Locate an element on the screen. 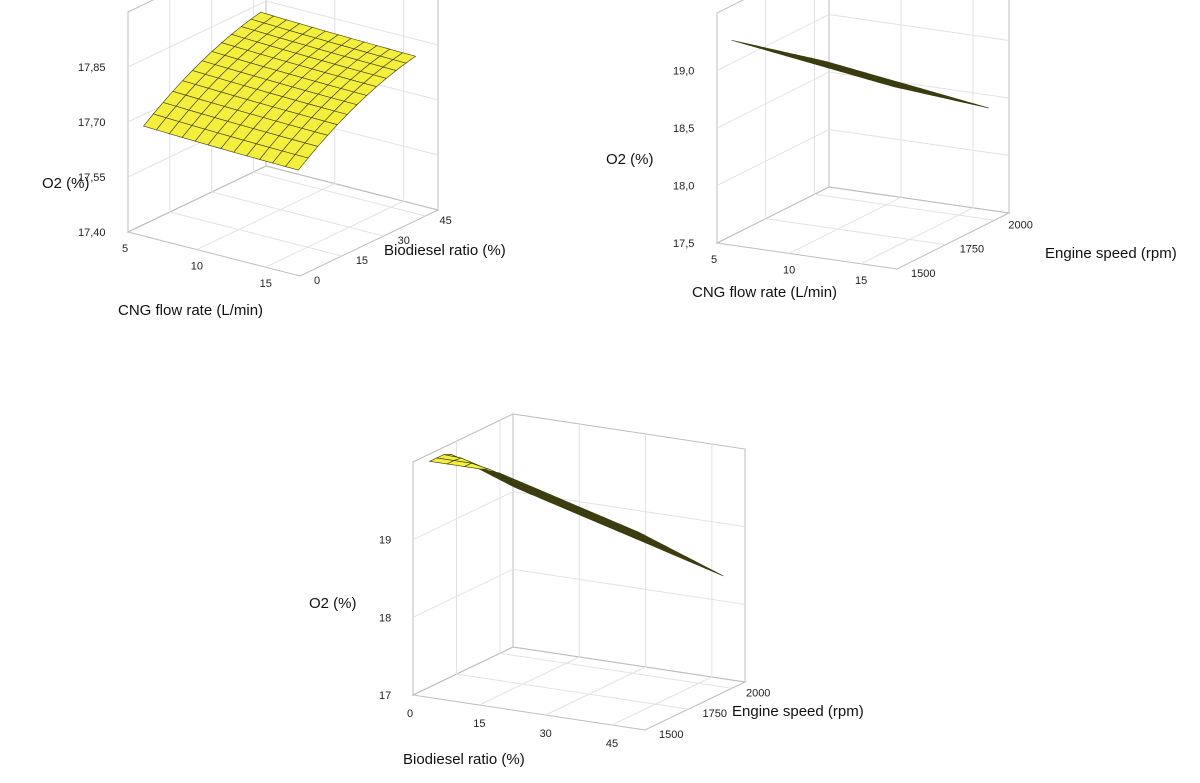 The height and width of the screenshot is (783, 1200). chart-2-ticks: 5 10 15 1500 1750 2000 17,5 18,0 18,5 19,0 is located at coordinates (853, 176).